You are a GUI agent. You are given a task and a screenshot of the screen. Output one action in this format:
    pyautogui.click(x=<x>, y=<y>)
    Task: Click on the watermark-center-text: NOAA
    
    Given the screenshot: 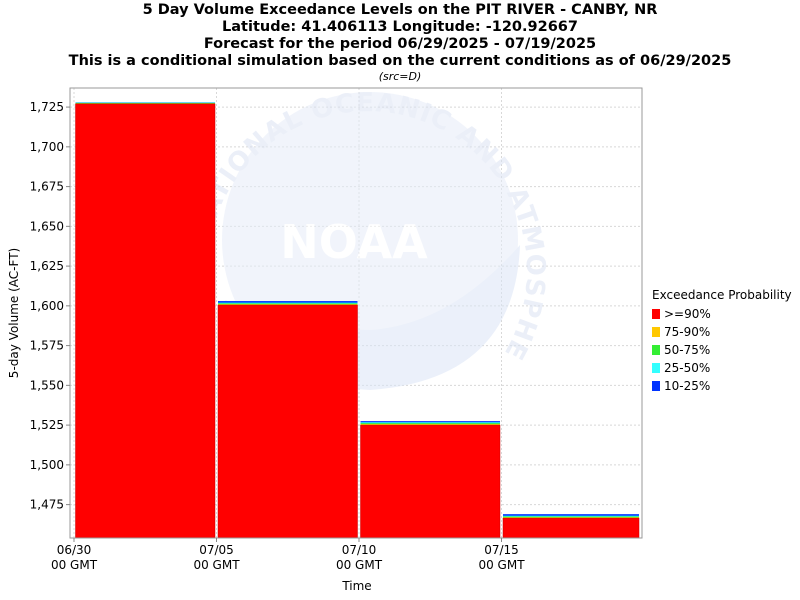 What is the action you would take?
    pyautogui.click(x=354, y=242)
    